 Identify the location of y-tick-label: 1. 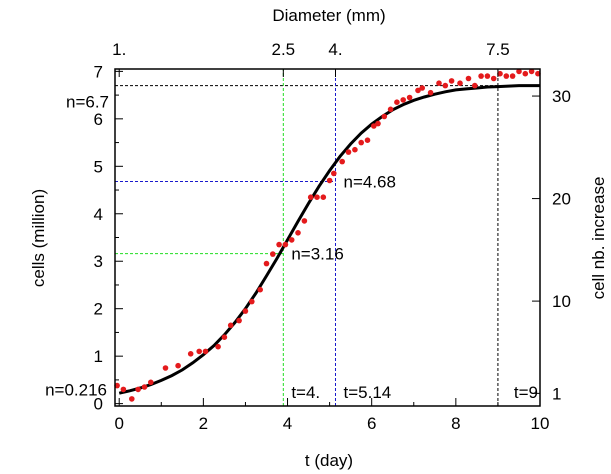
(98, 356).